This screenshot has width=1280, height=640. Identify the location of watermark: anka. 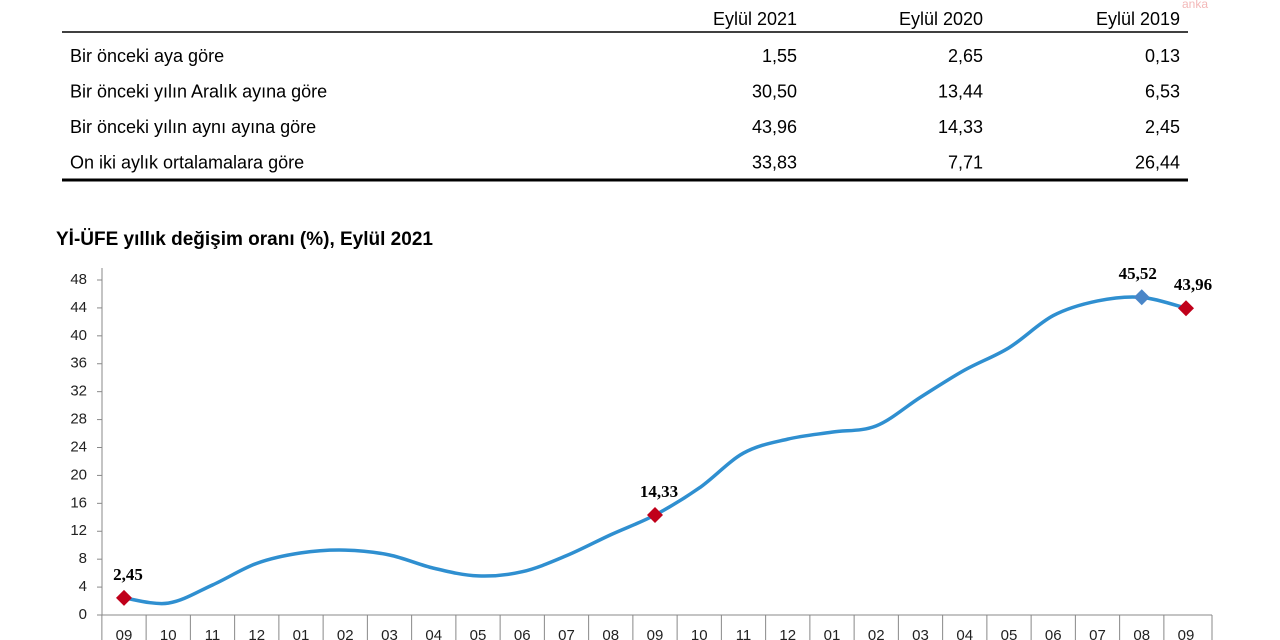
(1195, 5).